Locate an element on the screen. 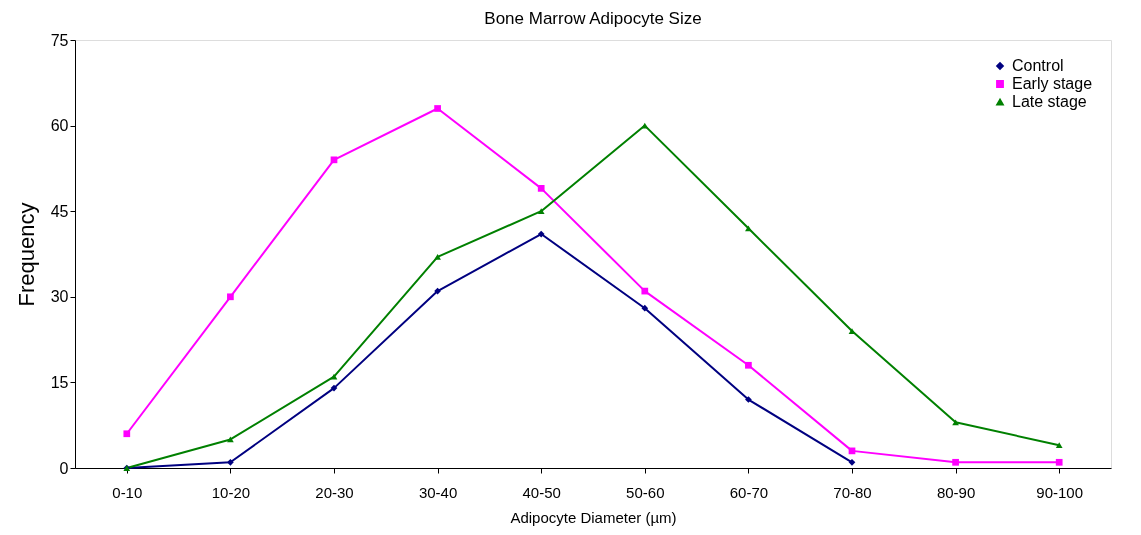 The height and width of the screenshot is (535, 1141). x-tick-label: 20-30 is located at coordinates (334, 492).